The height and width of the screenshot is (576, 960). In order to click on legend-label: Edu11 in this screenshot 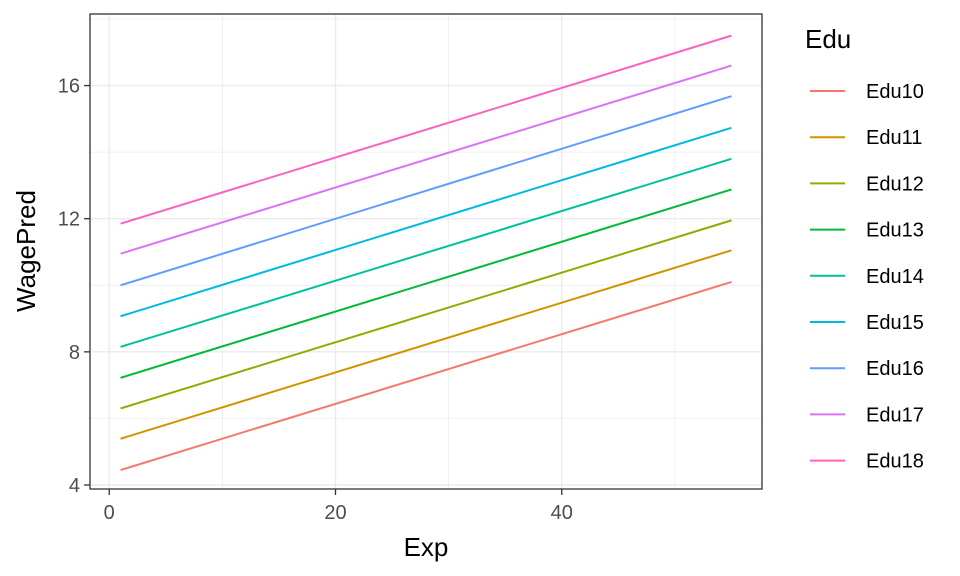, I will do `click(894, 138)`.